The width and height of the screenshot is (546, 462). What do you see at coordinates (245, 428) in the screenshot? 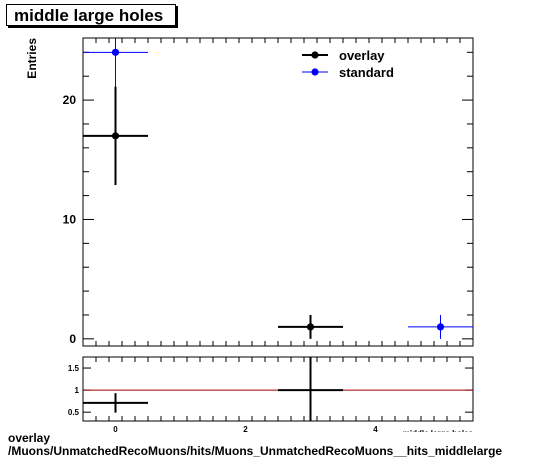
I see `ratio-x-tick-label: 2` at bounding box center [245, 428].